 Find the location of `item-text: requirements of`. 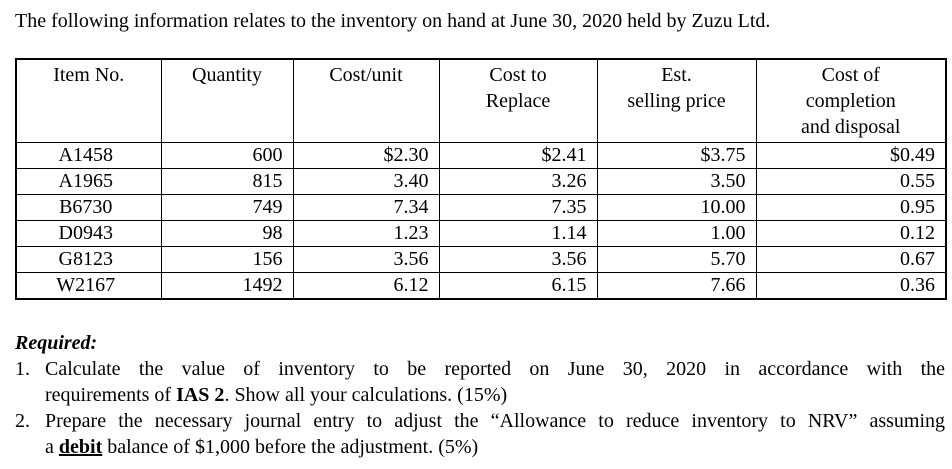

item-text: requirements of is located at coordinates (111, 395).